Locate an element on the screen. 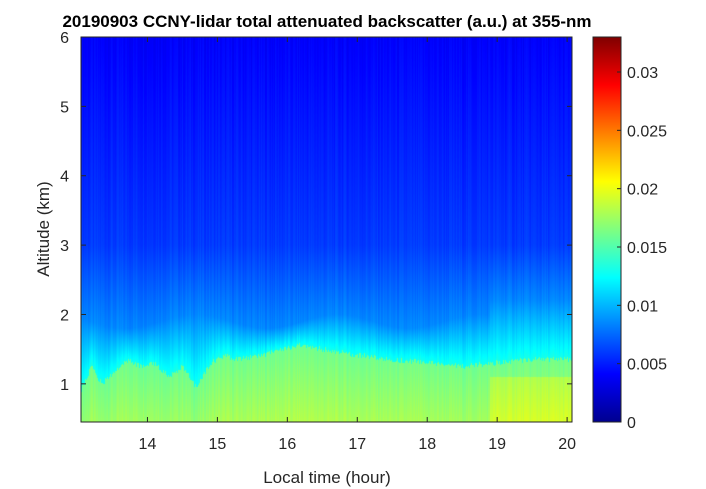 Image resolution: width=706 pixels, height=489 pixels. colorbar-tick-label: 0.015 is located at coordinates (647, 248).